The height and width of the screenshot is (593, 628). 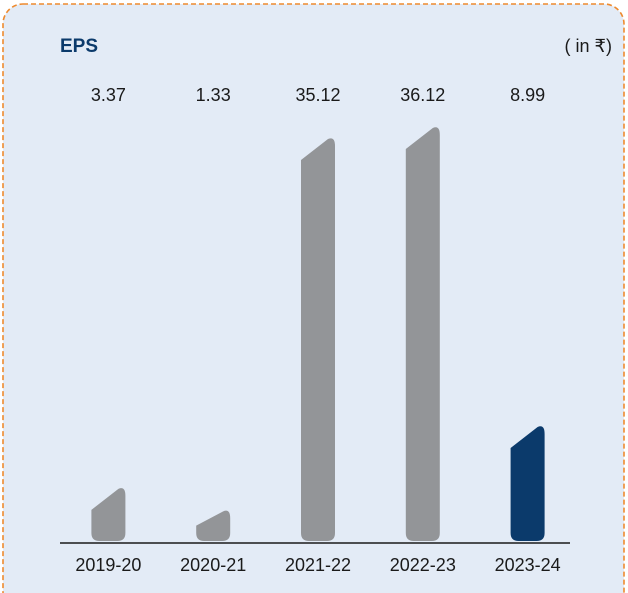 I want to click on value-label: 36.12, so click(x=422, y=95).